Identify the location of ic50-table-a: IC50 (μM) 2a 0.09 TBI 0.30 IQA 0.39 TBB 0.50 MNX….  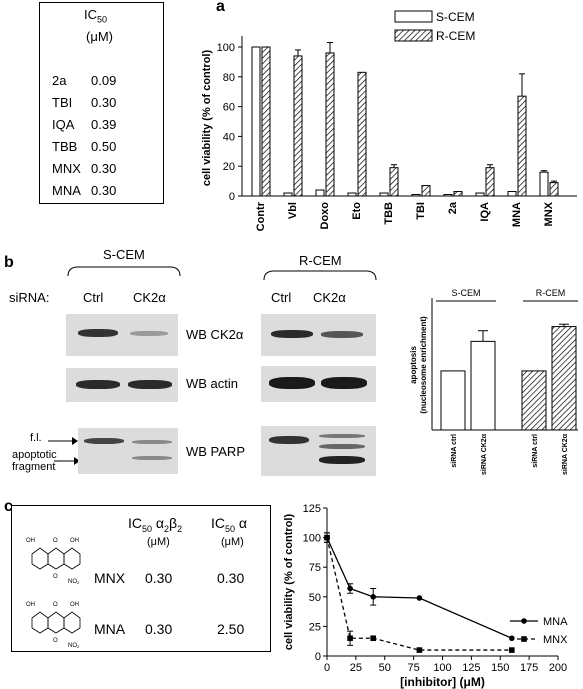
(101, 103).